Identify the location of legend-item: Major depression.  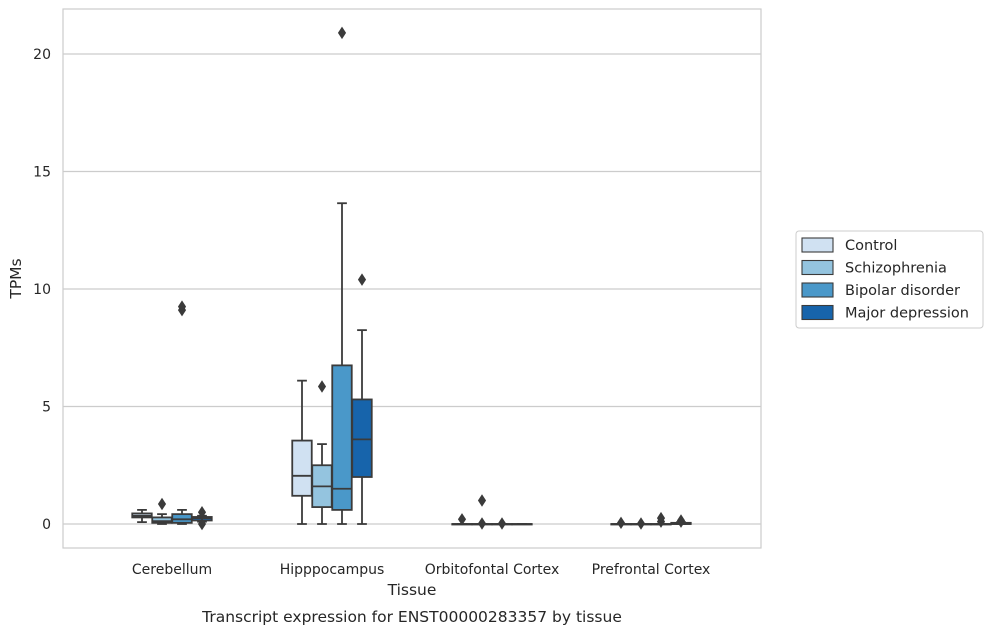
(885, 313).